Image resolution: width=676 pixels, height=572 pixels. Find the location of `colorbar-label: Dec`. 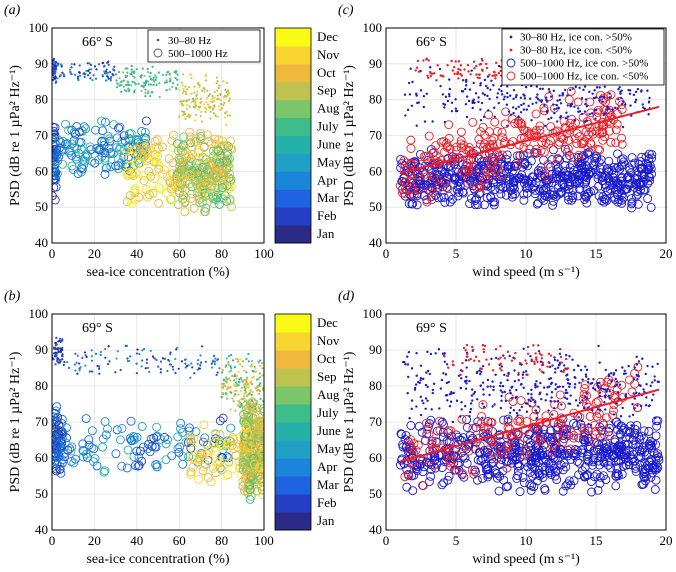

colorbar-label: Dec is located at coordinates (327, 322).